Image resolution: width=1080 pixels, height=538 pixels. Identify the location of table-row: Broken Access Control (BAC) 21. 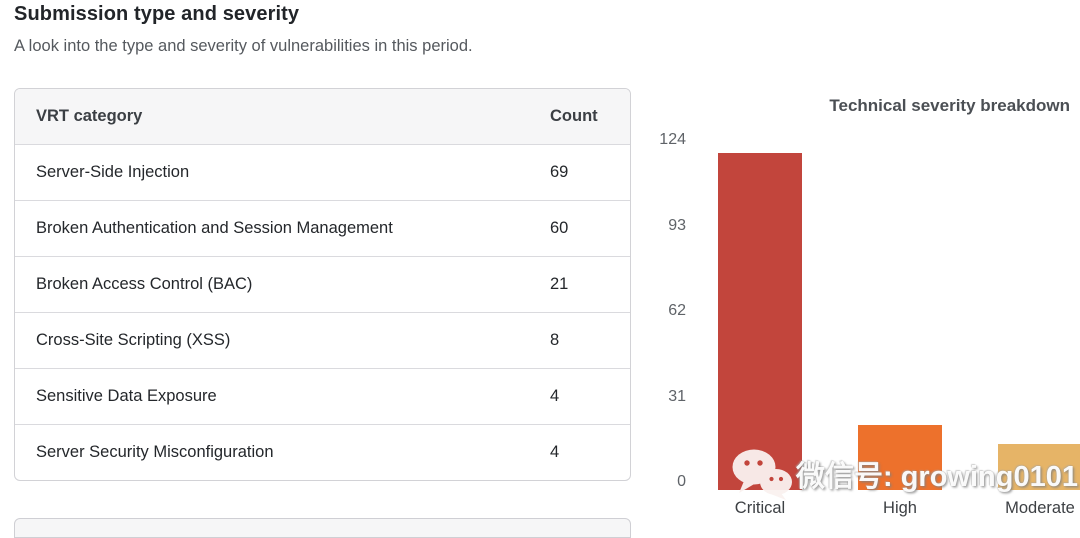
(322, 284).